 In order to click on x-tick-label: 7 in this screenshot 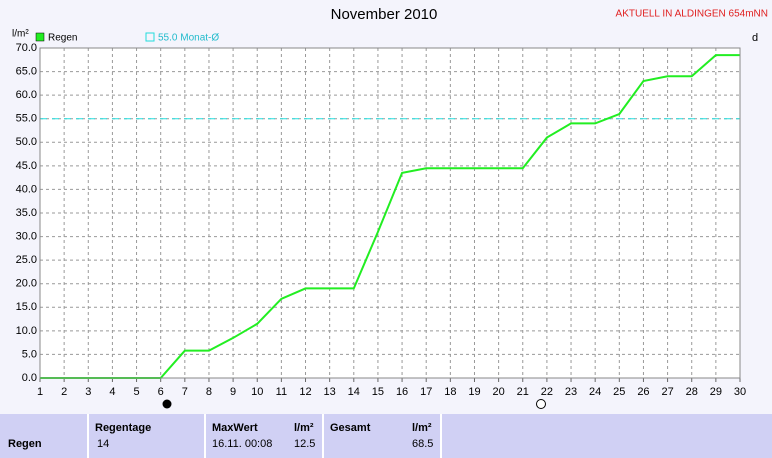, I will do `click(185, 392)`.